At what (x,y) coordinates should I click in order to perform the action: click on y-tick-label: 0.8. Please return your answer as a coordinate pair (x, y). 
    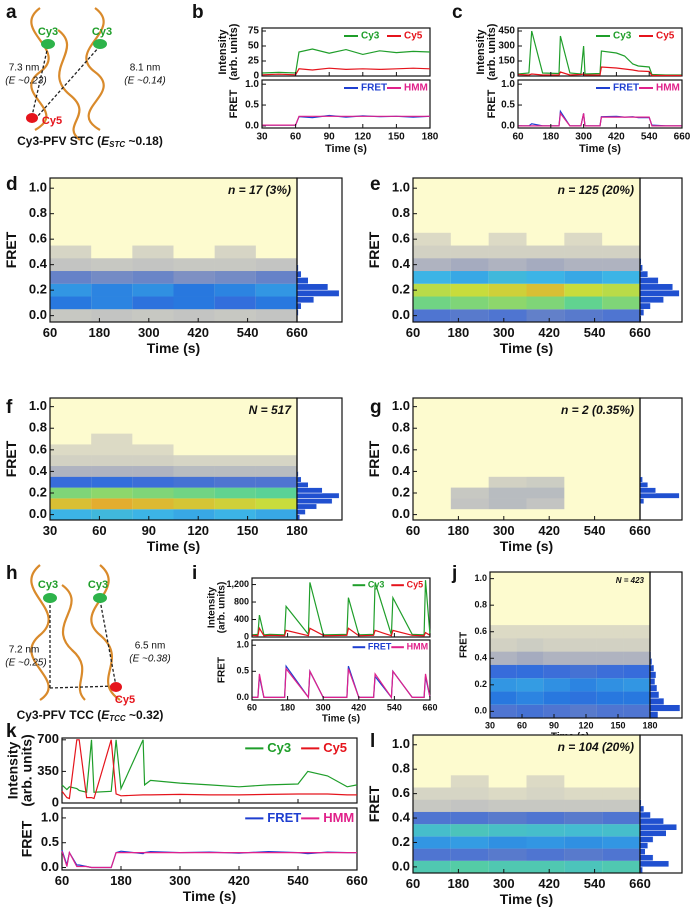
    Looking at the image, I should click on (401, 427).